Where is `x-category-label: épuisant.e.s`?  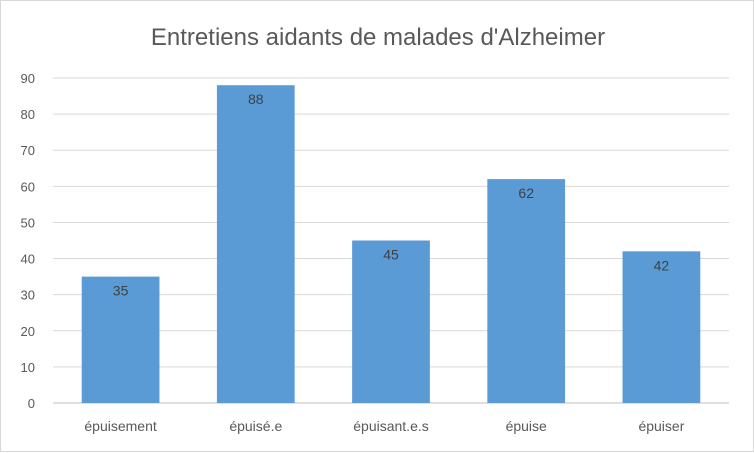
x-category-label: épuisant.e.s is located at coordinates (391, 426).